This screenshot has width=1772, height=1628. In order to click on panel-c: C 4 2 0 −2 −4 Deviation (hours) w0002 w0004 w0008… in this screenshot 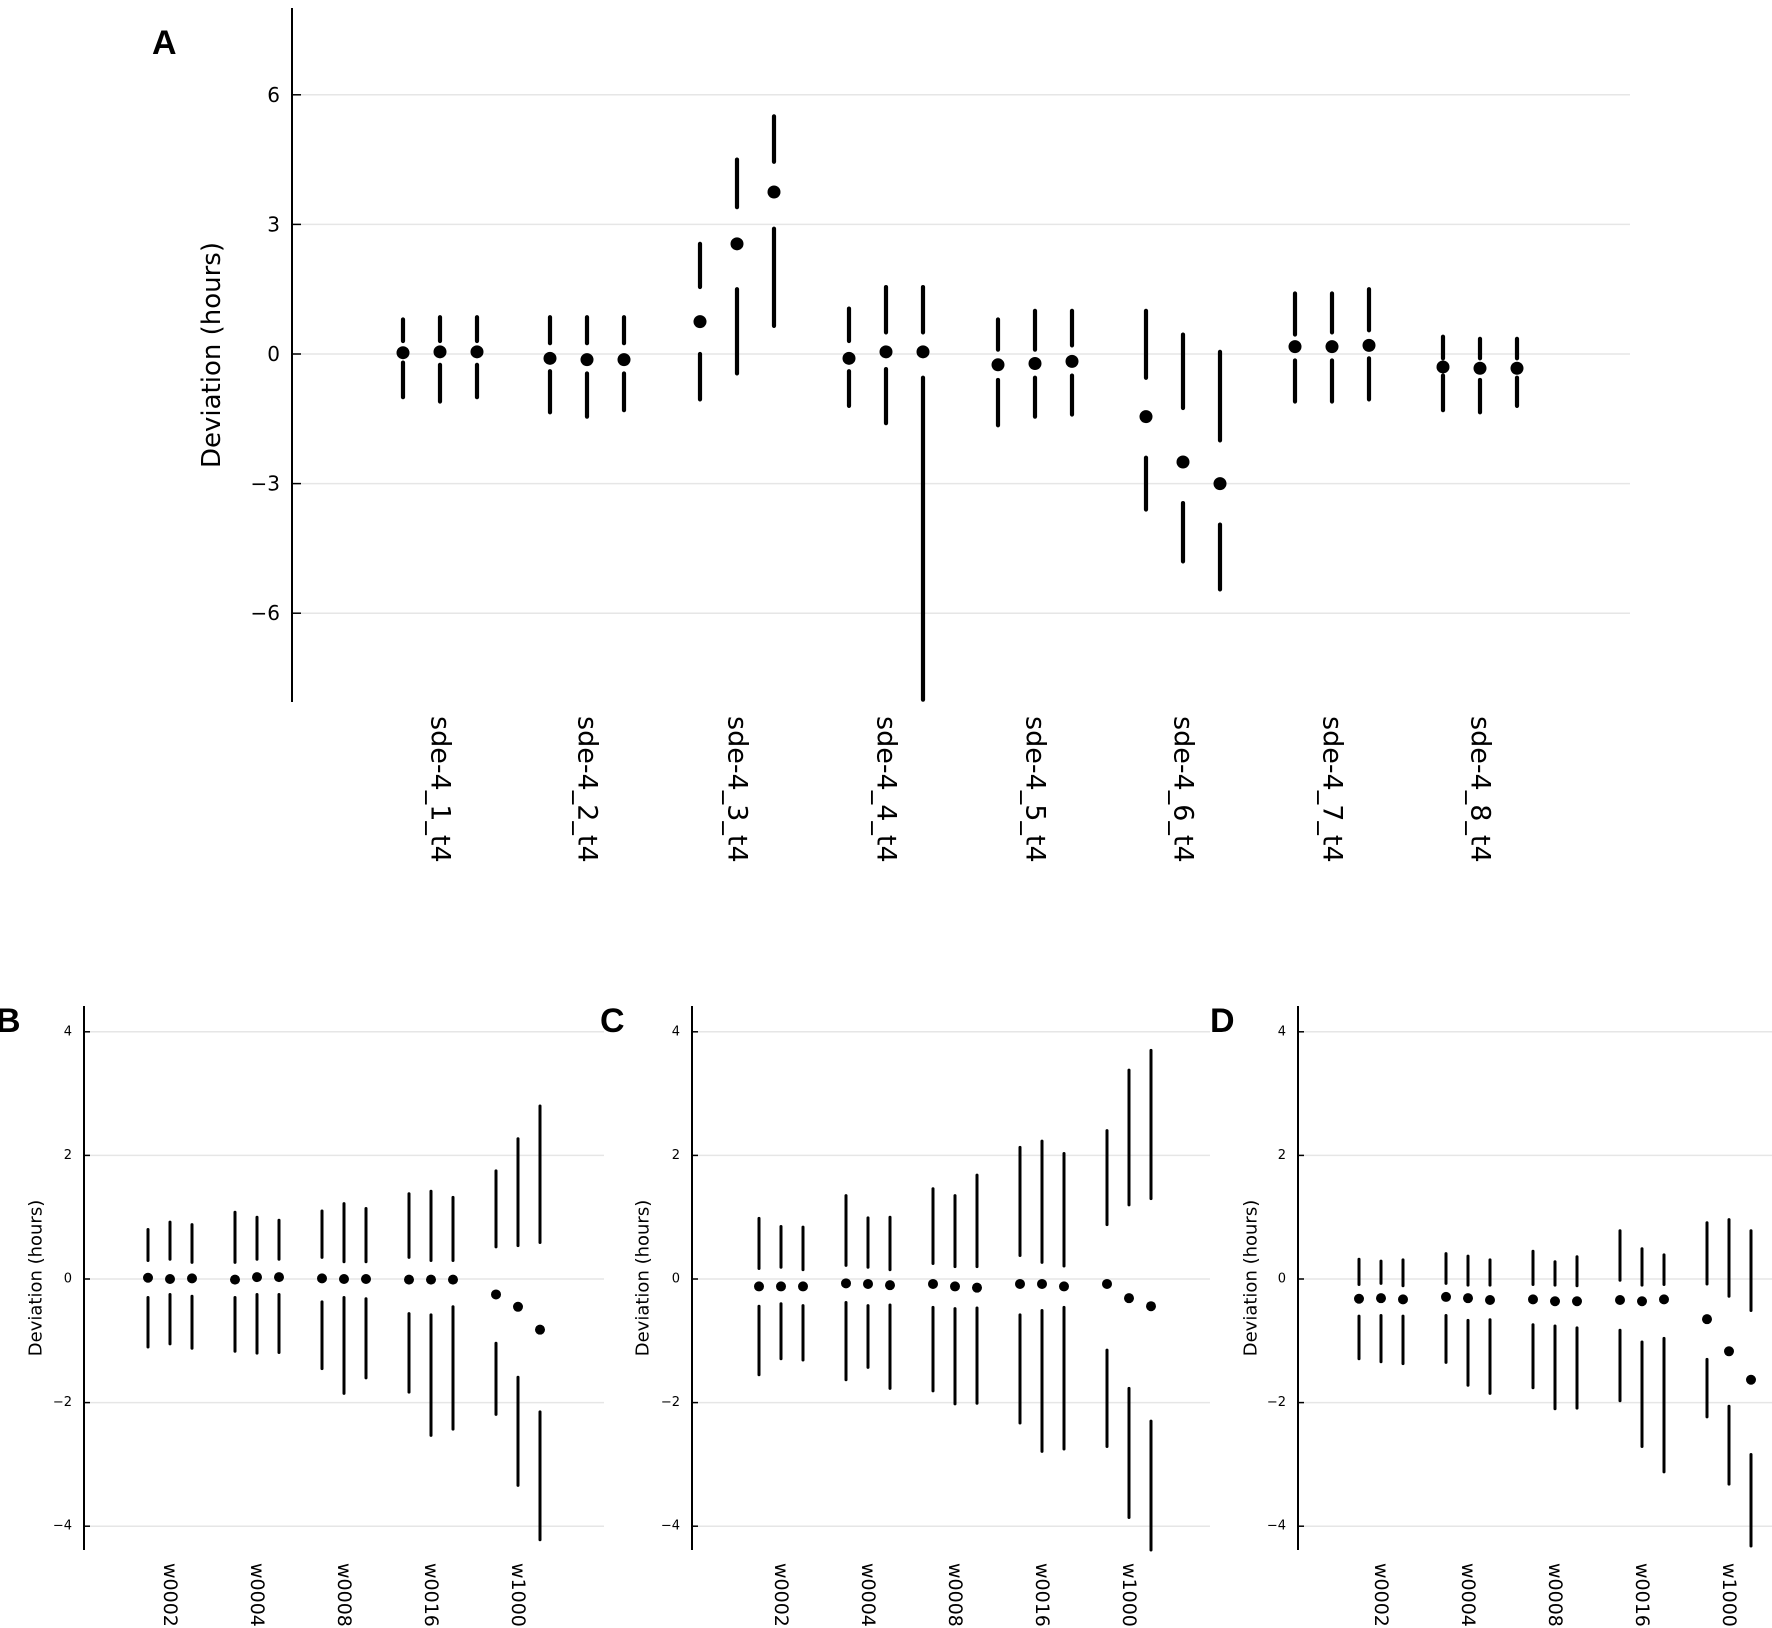, I will do `click(905, 1314)`.